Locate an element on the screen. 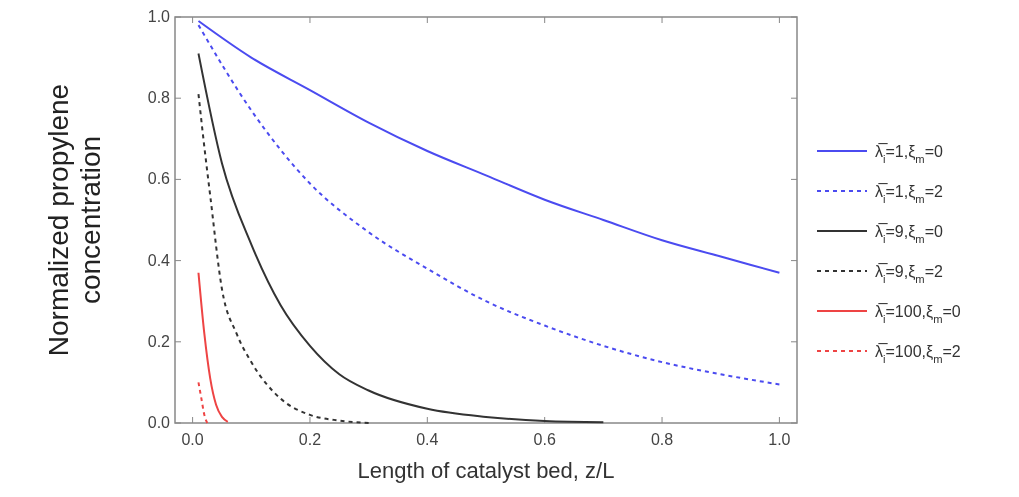 This screenshot has height=497, width=1019. x-tick-label: 0.8 is located at coordinates (662, 439).